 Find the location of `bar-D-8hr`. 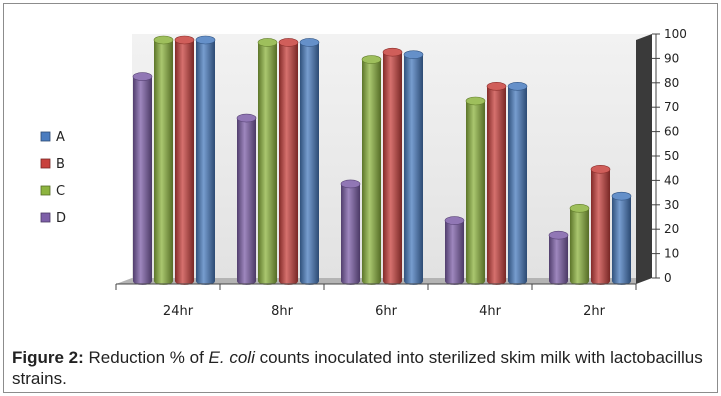

bar-D-8hr is located at coordinates (246, 199).